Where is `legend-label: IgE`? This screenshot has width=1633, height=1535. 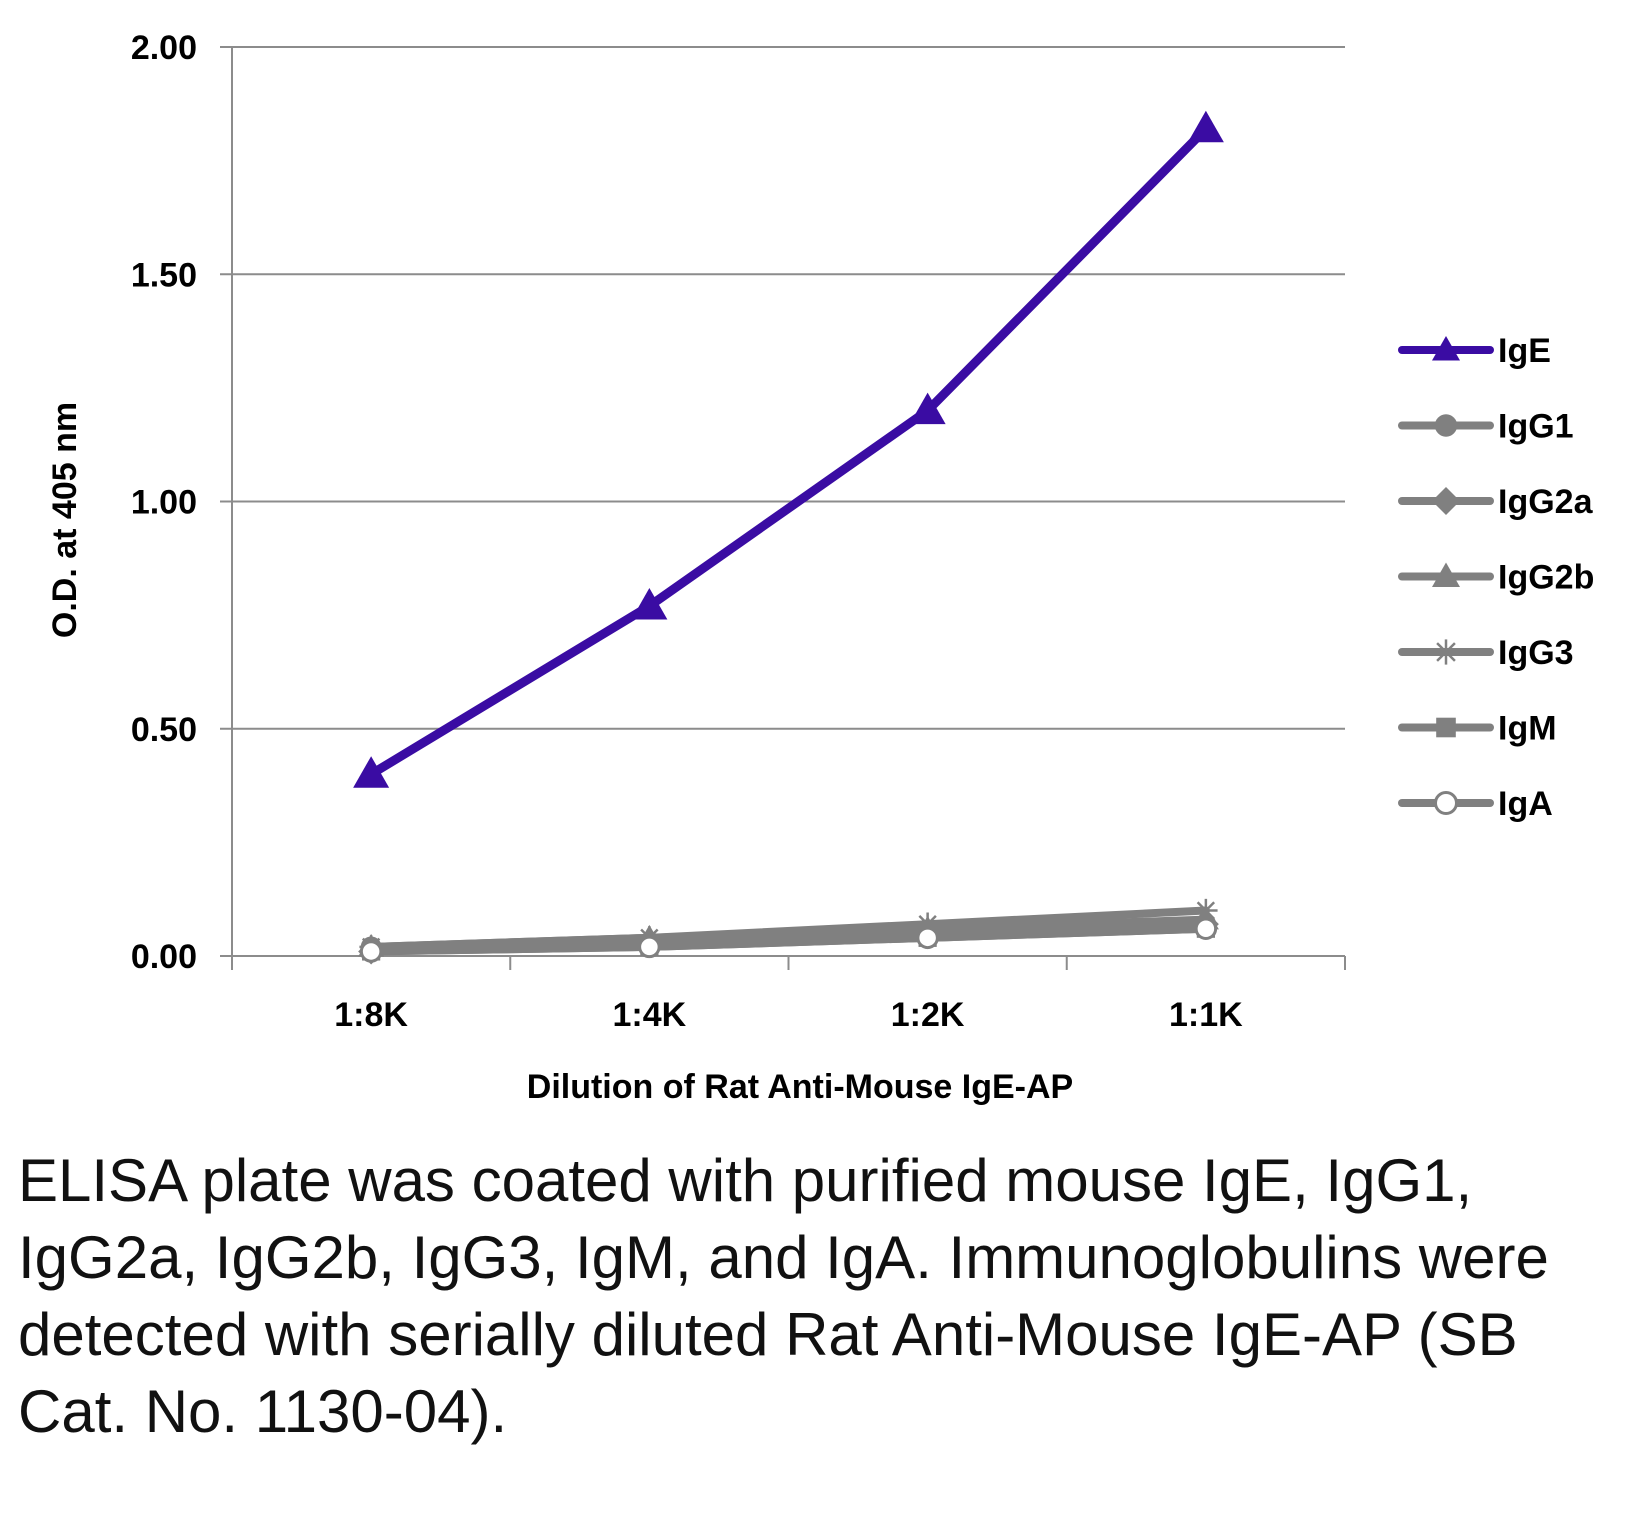 legend-label: IgE is located at coordinates (1524, 351).